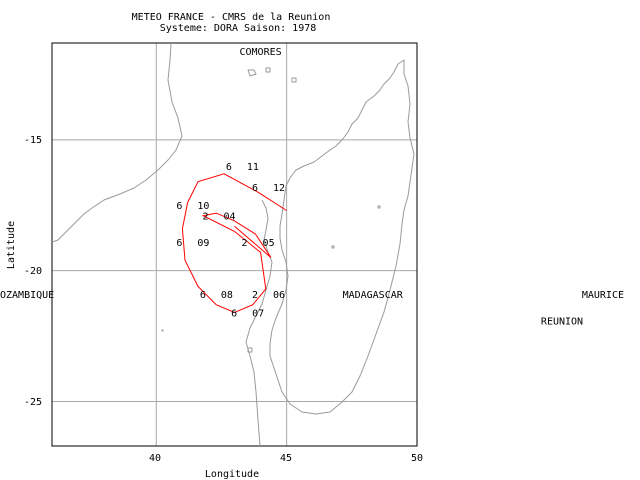  What do you see at coordinates (260, 52) in the screenshot?
I see `place-label-comores: COMORES` at bounding box center [260, 52].